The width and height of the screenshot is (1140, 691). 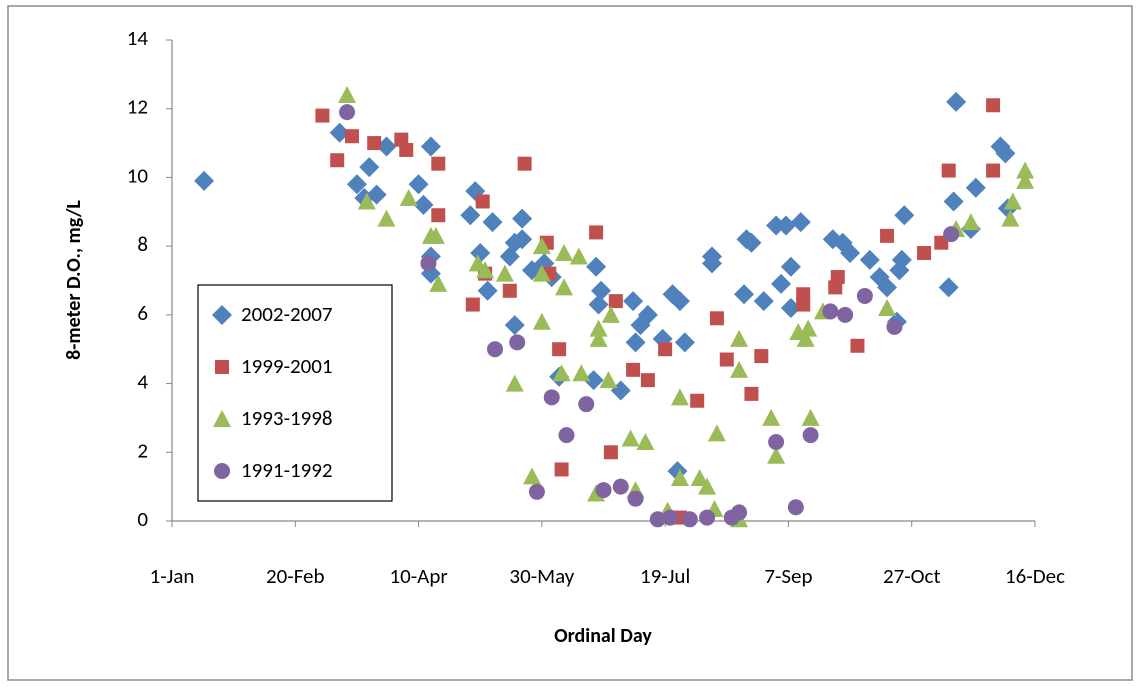 I want to click on x-tick-label: 27-Oct, so click(x=912, y=576).